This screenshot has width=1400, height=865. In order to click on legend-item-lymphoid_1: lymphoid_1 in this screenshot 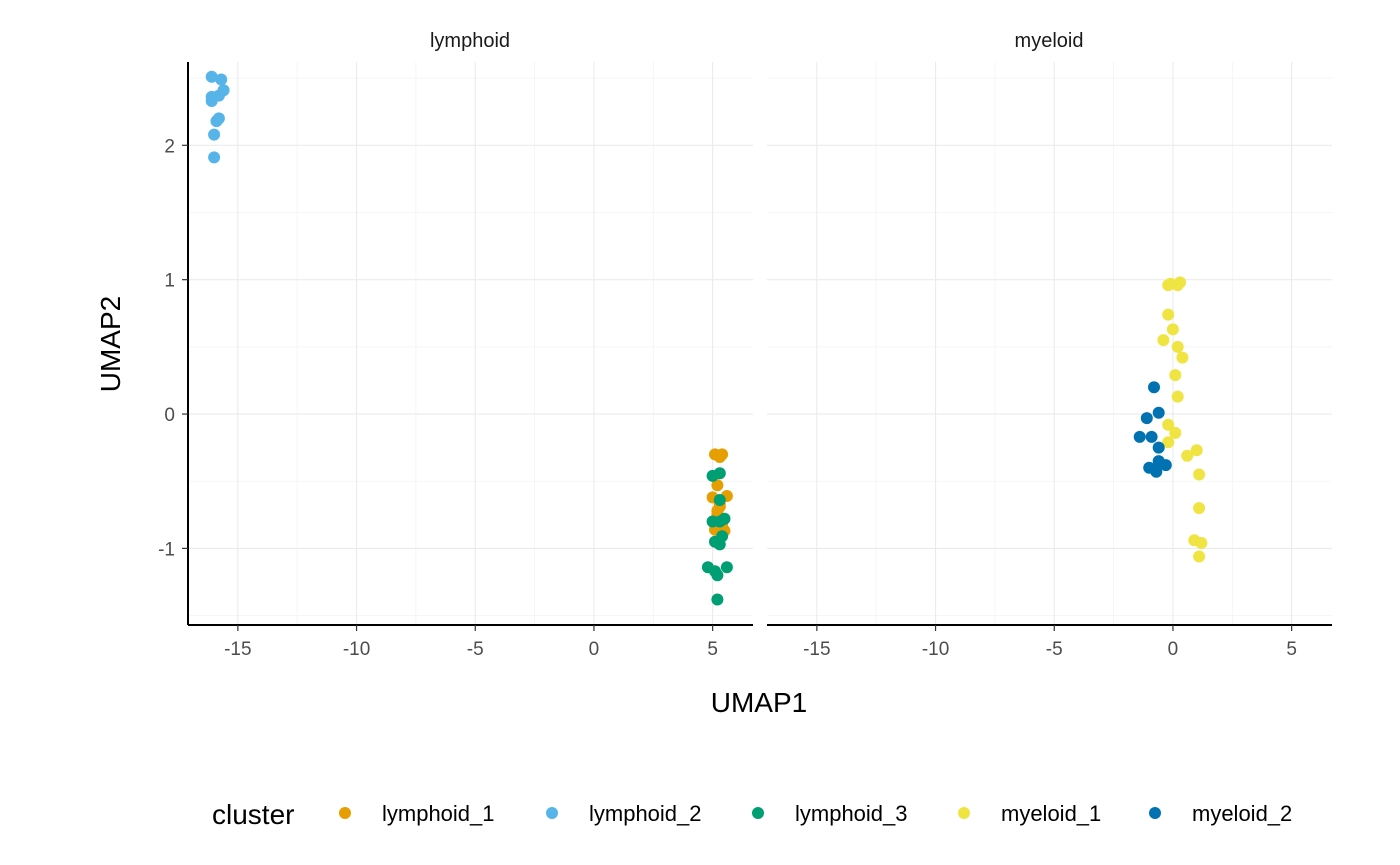, I will do `click(417, 813)`.